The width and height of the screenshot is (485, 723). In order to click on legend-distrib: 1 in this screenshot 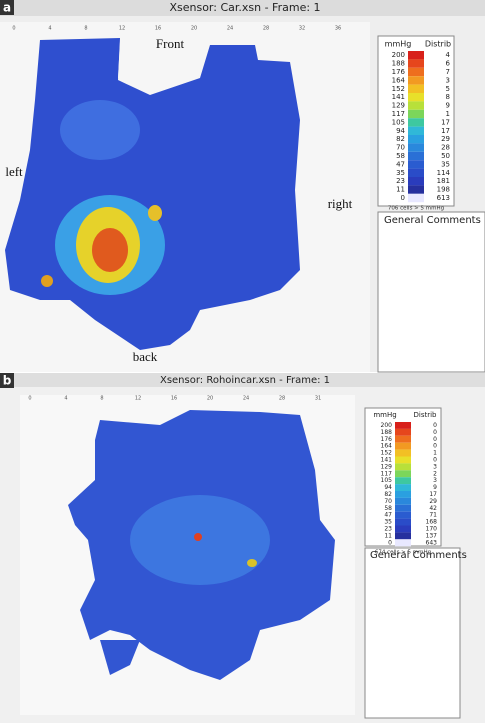, I will do `click(435, 453)`.